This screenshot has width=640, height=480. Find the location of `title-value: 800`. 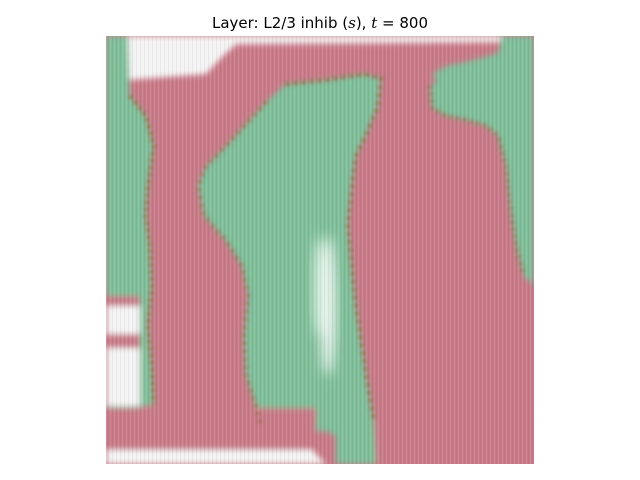

title-value: 800 is located at coordinates (413, 23).